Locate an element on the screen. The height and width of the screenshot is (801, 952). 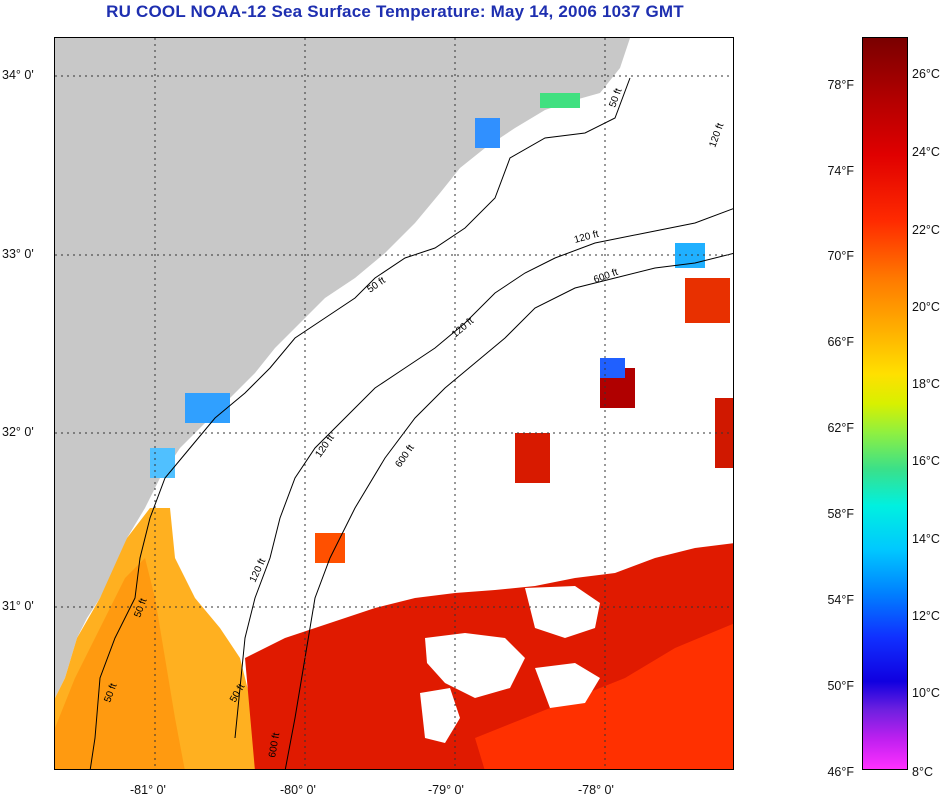
colorbar-c-label: 20°C is located at coordinates (926, 307).